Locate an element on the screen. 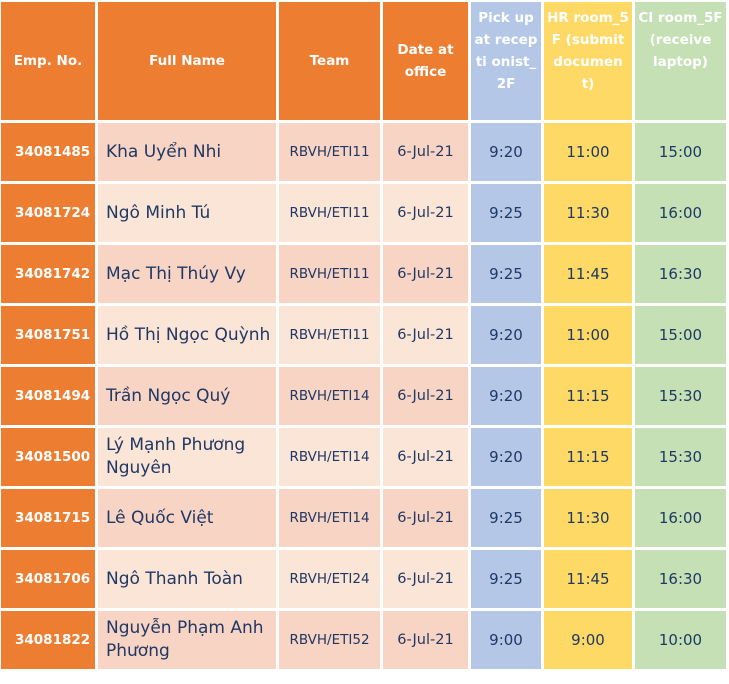  full-name-cell: Nguyễn Phạm Anh Phương is located at coordinates (187, 640).